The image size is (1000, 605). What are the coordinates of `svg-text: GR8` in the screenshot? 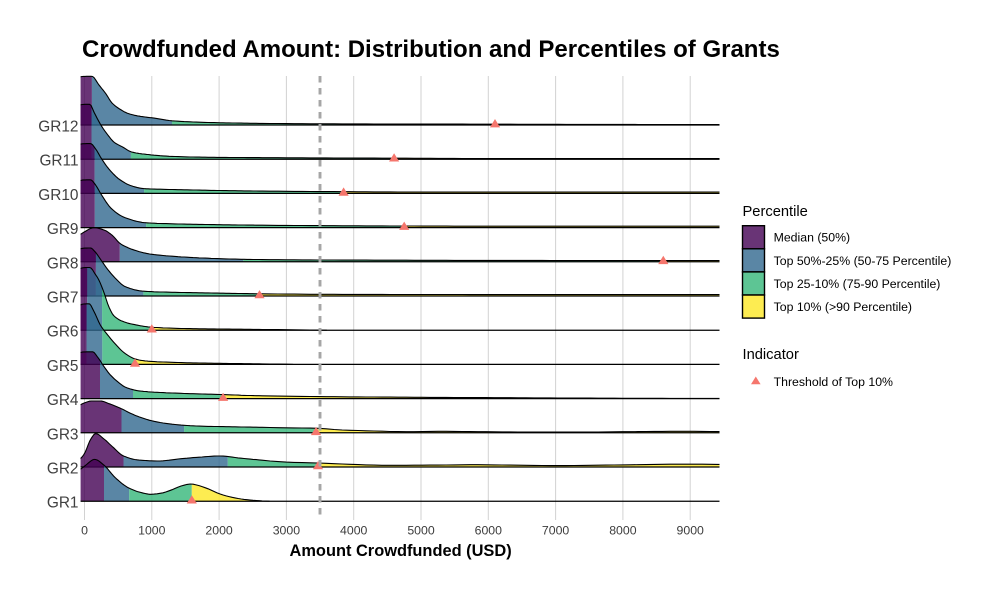 It's located at (63, 263).